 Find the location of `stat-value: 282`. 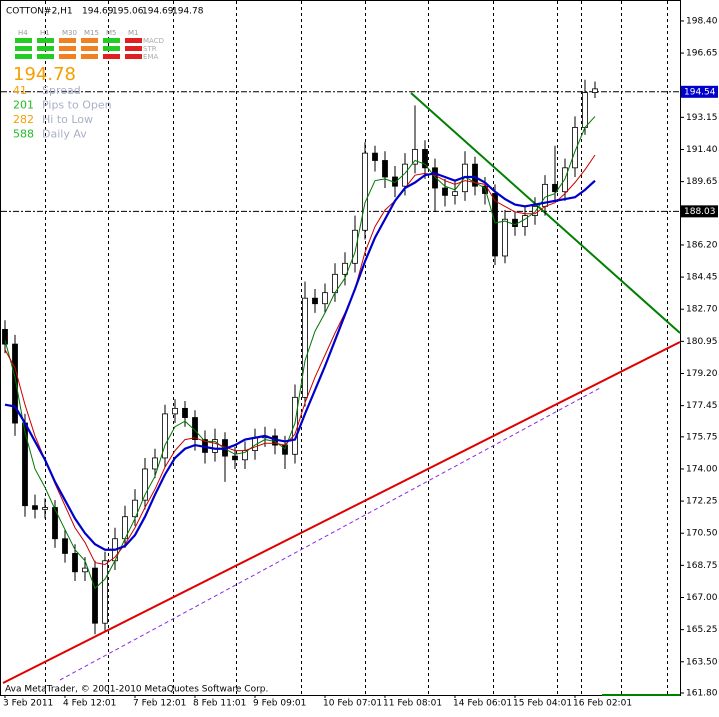

stat-value: 282 is located at coordinates (23, 119).